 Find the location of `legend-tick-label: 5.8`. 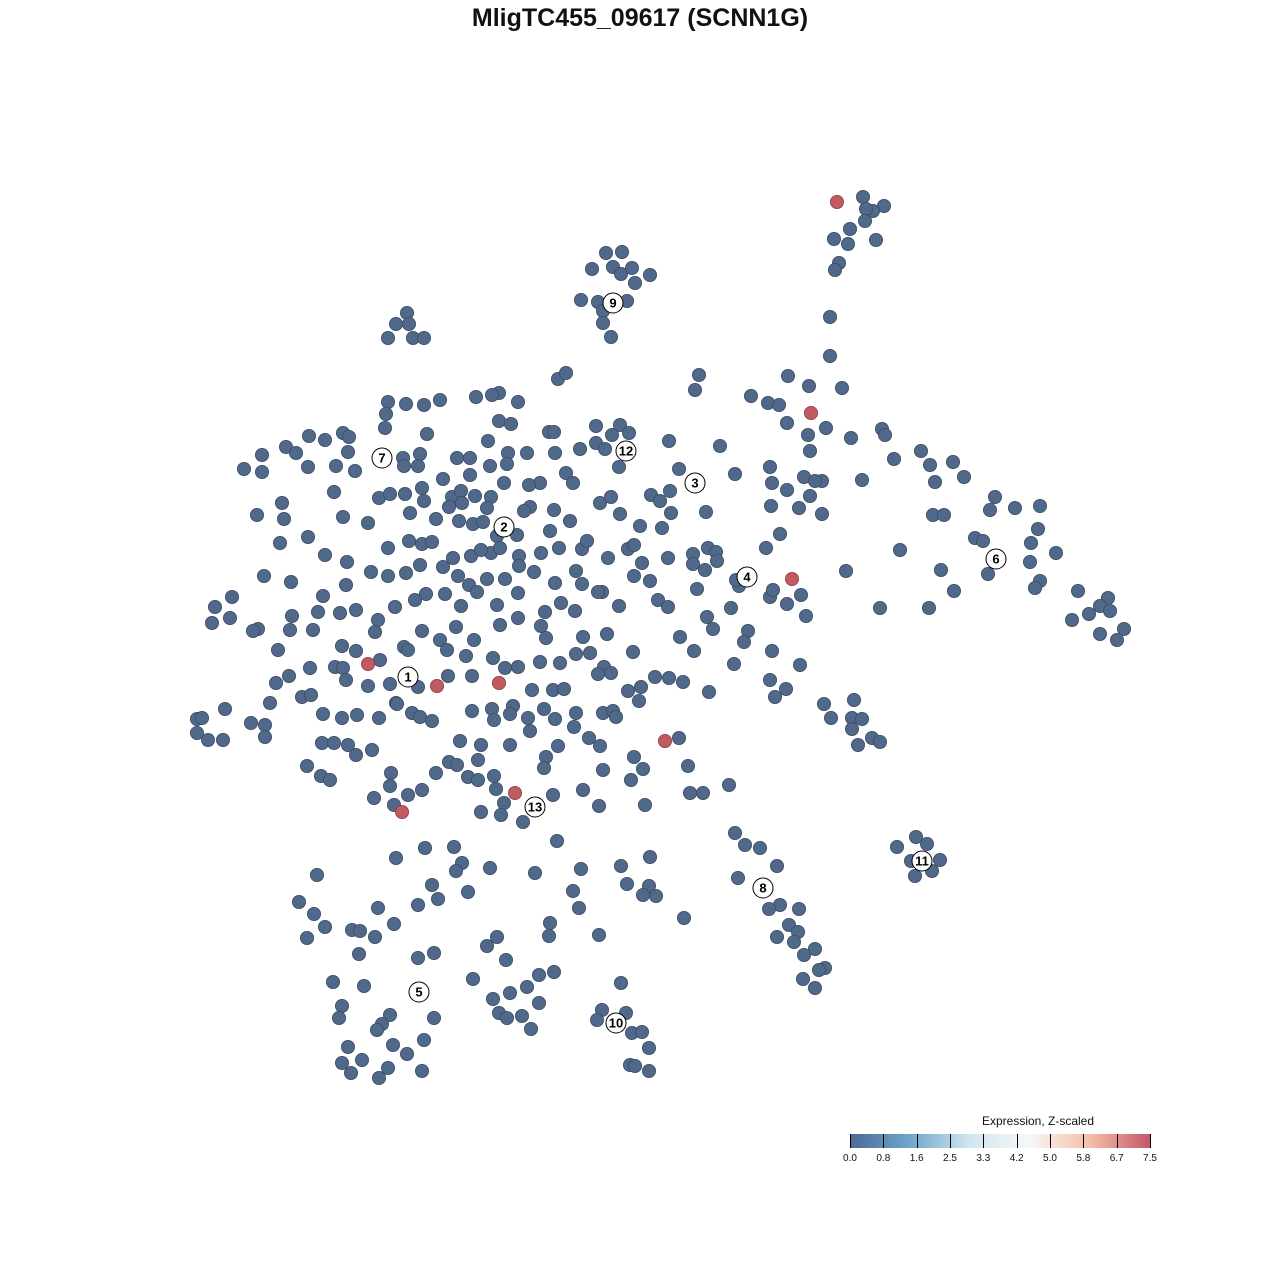

legend-tick-label: 5.8 is located at coordinates (1083, 1158).